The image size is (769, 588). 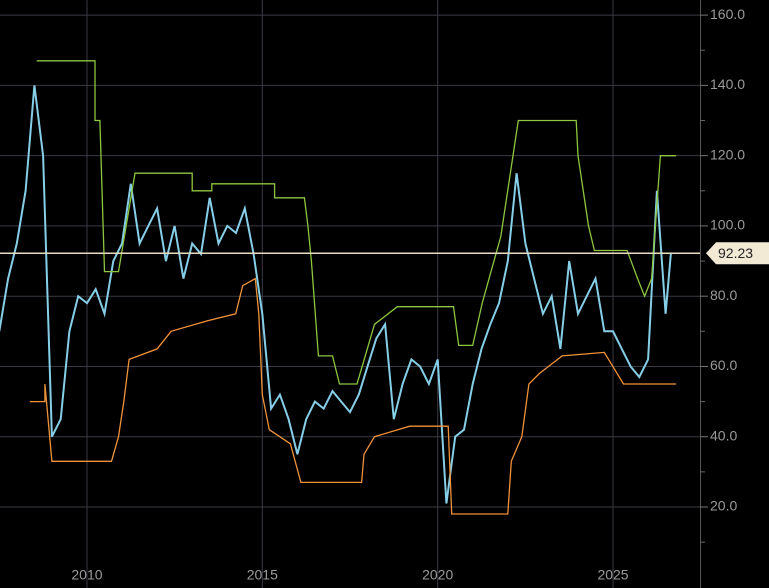 I want to click on x-tick-label: 2020, so click(x=437, y=575).